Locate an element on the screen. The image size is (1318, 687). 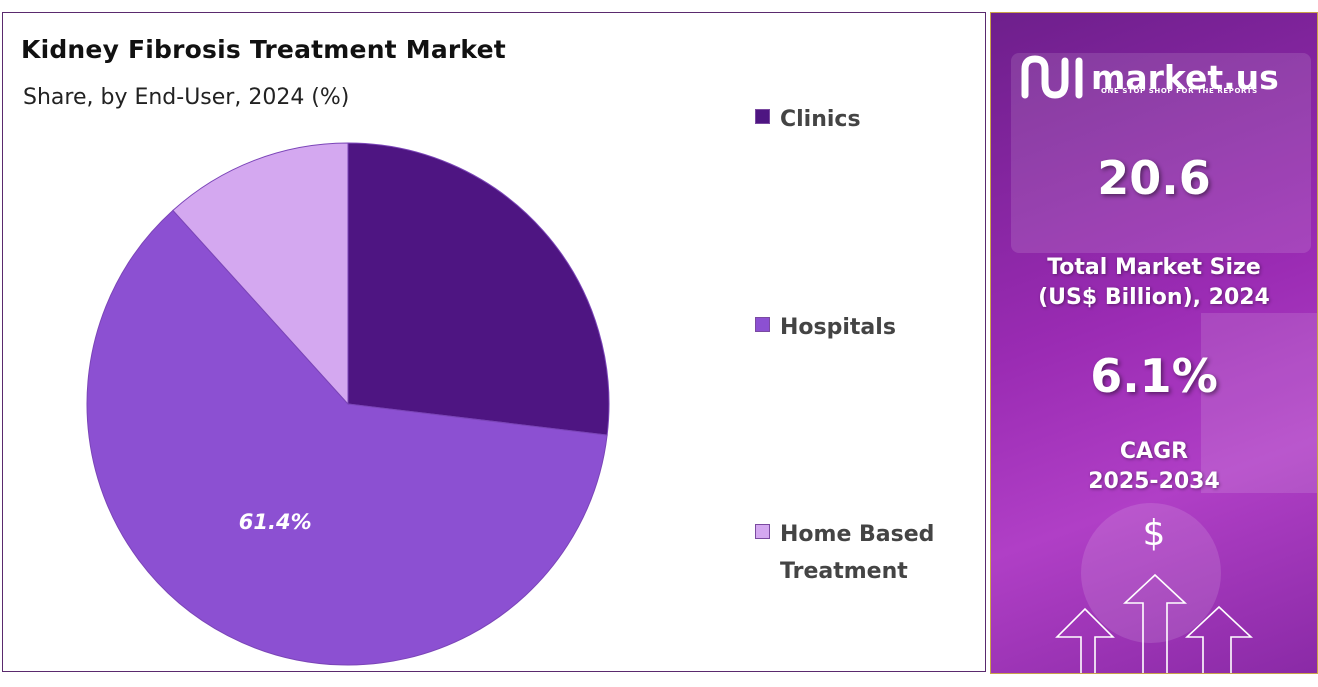
market-size-label-line2: (US$ Billion), 2024 is located at coordinates (1154, 297).